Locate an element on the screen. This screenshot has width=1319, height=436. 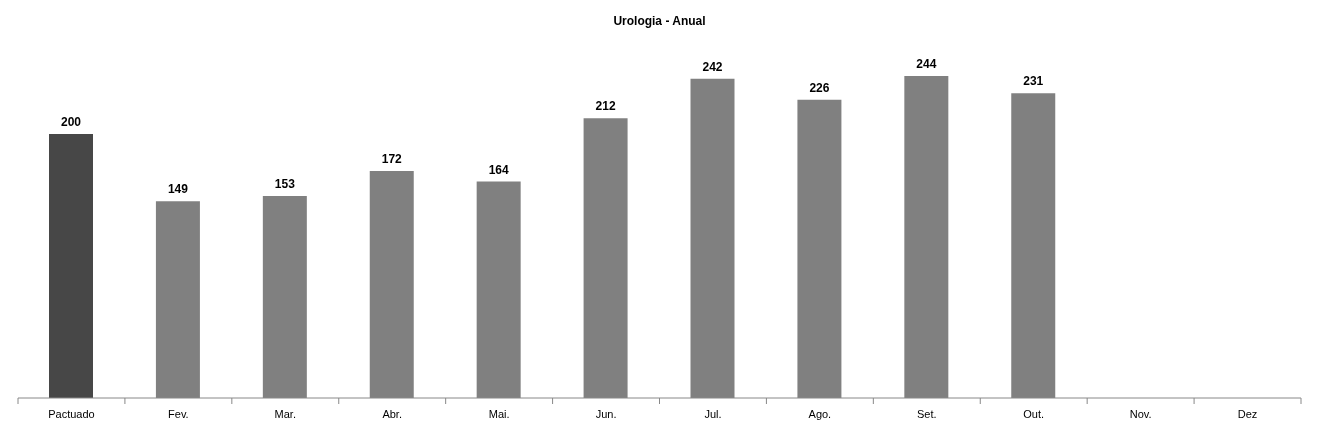
data-label: 226 is located at coordinates (819, 87).